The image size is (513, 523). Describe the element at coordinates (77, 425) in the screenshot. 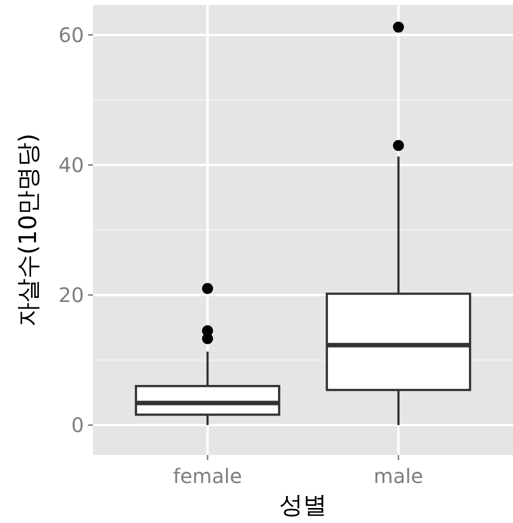

I see `y-tick-label: 0` at that location.